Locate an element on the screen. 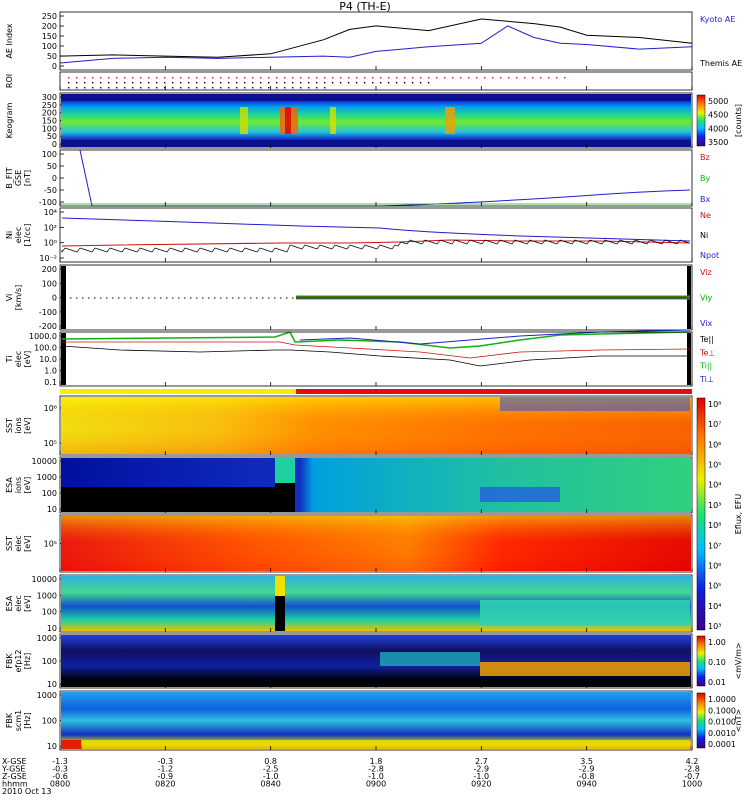 The image size is (750, 804). fbk2-tick-0: 1000 is located at coordinates (47, 695).